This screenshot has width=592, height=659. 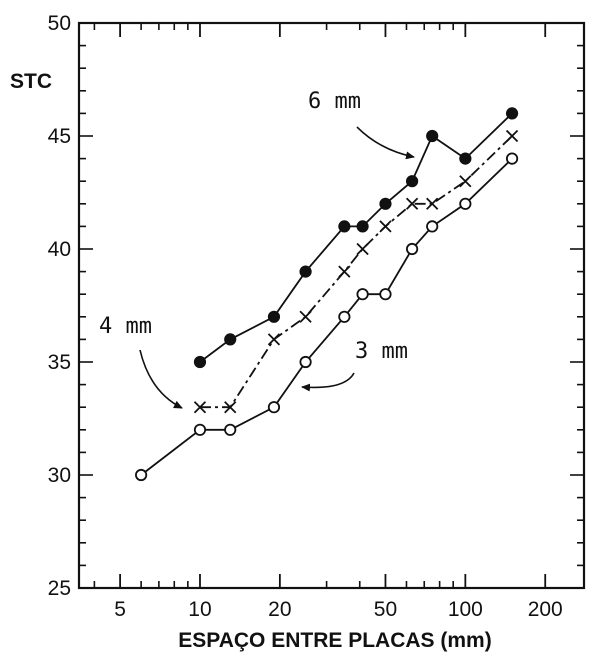 I want to click on series-label-6-mm: 6 mm, so click(x=334, y=101).